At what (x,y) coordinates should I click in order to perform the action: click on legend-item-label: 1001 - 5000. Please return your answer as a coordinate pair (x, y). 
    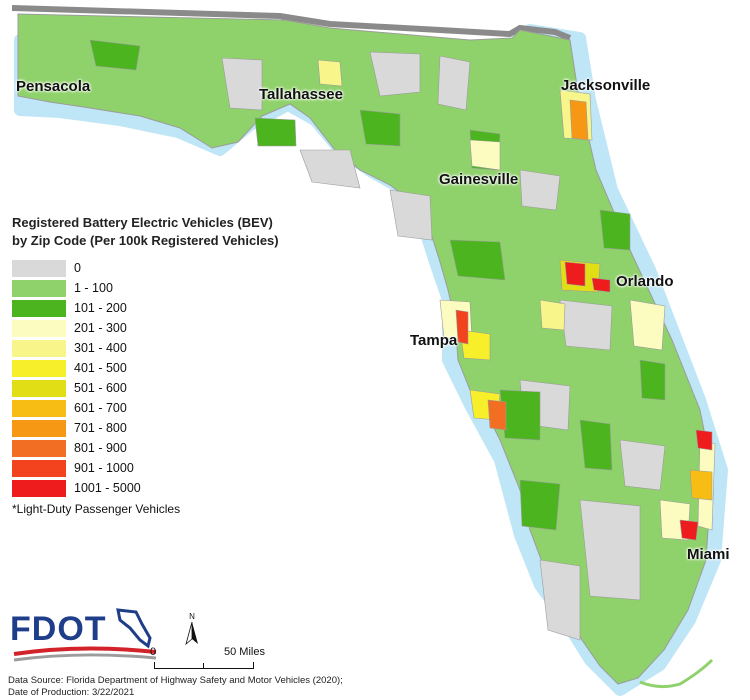
    Looking at the image, I should click on (107, 488).